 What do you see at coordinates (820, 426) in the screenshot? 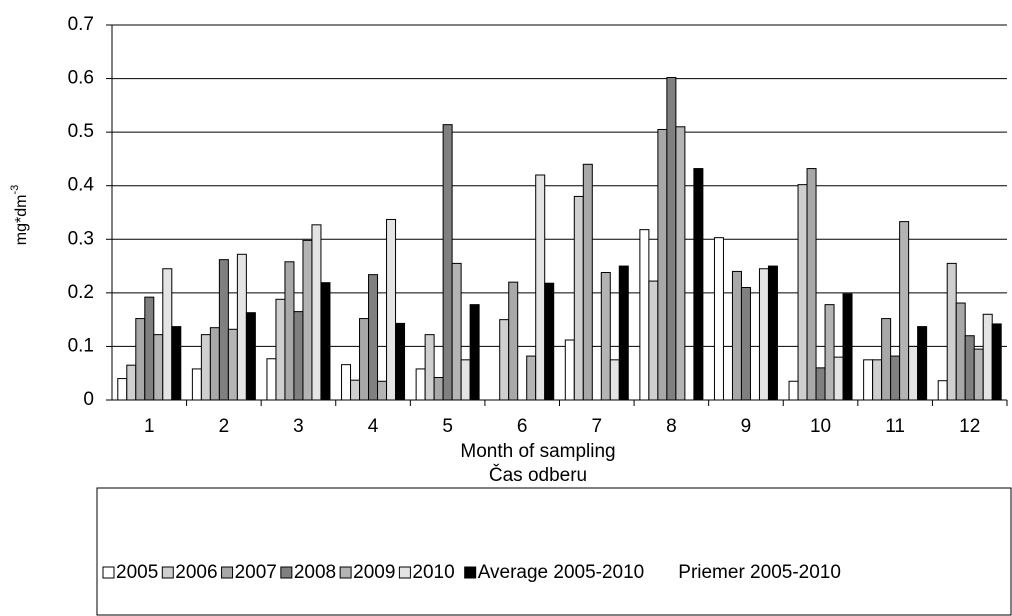
I see `x-tick-label: 10` at bounding box center [820, 426].